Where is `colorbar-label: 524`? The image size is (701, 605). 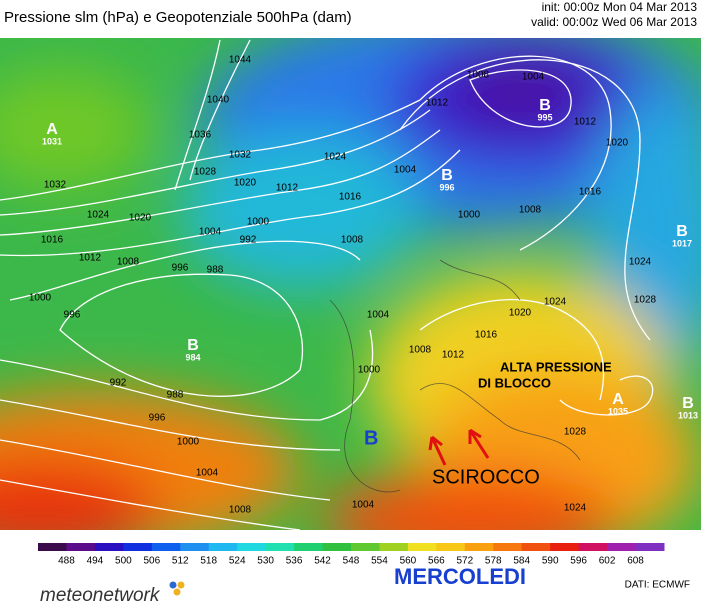 colorbar-label: 524 is located at coordinates (237, 561).